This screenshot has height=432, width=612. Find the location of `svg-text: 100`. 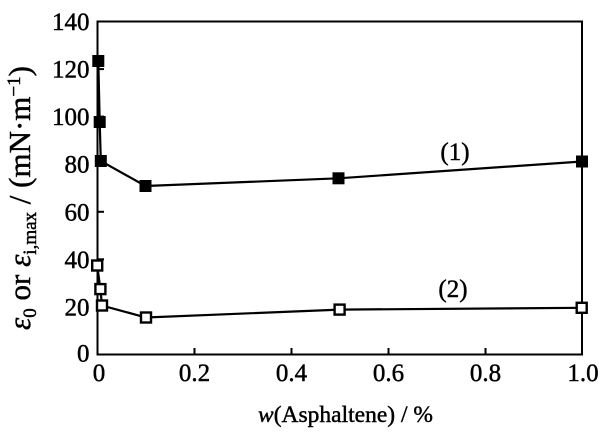

svg-text: 100 is located at coordinates (71, 117).